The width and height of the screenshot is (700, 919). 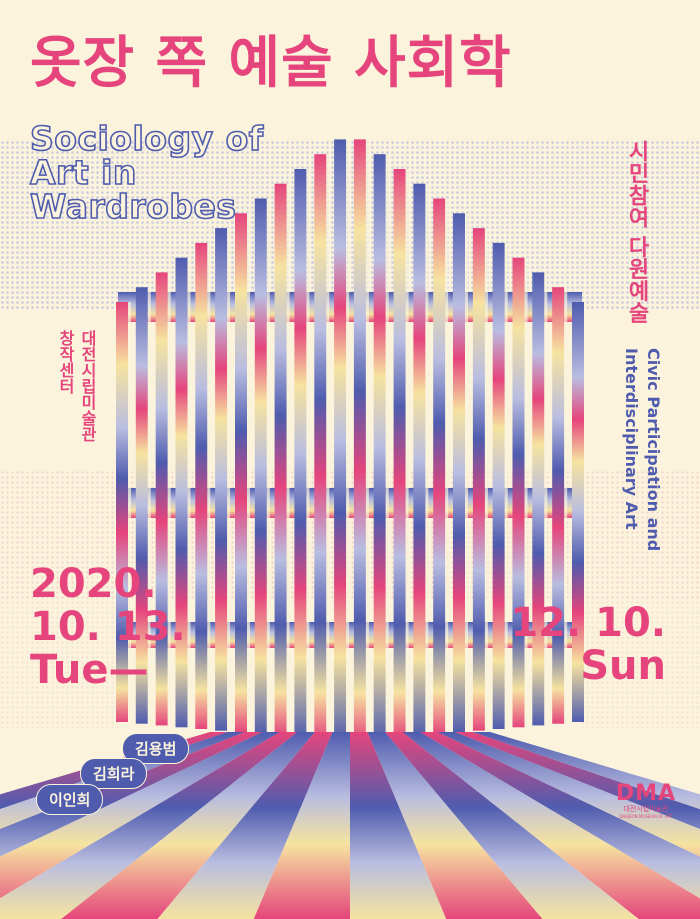 I want to click on subtitle-english-line: Interdisciplinary Art, so click(x=631, y=439).